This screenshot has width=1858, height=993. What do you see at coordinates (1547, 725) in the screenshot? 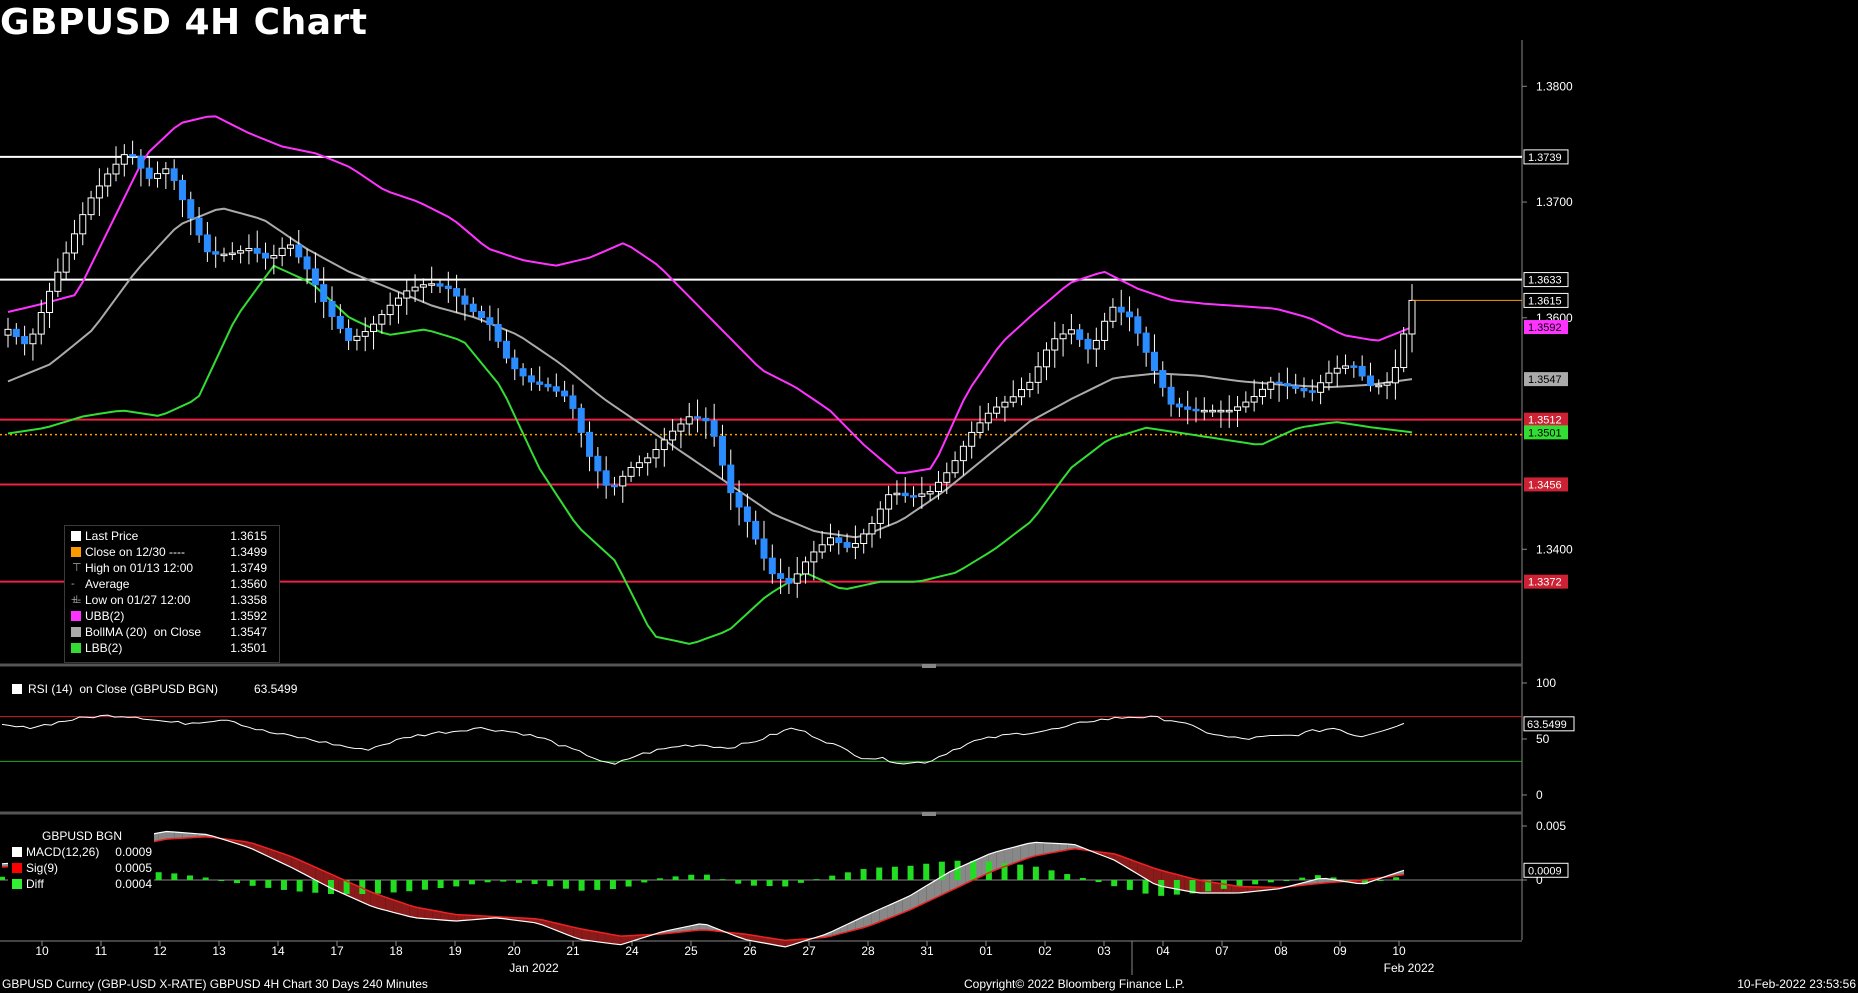
I see `rsi-last-value-label: 63.5499` at bounding box center [1547, 725].